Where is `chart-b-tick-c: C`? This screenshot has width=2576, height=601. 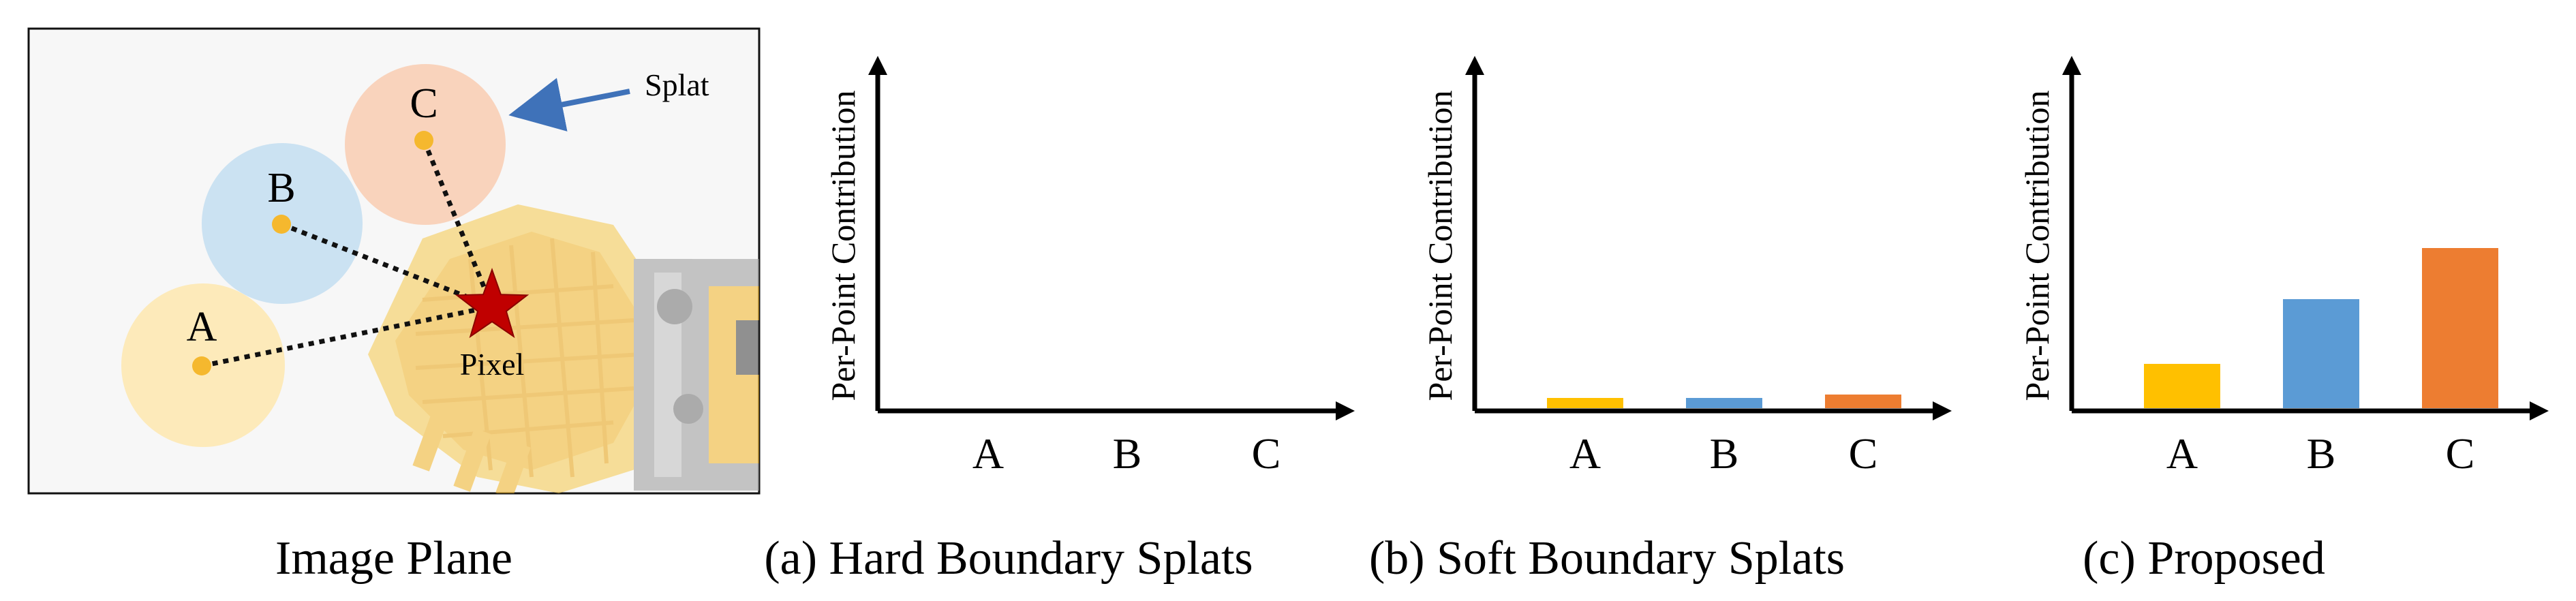
chart-b-tick-c: C is located at coordinates (1863, 454).